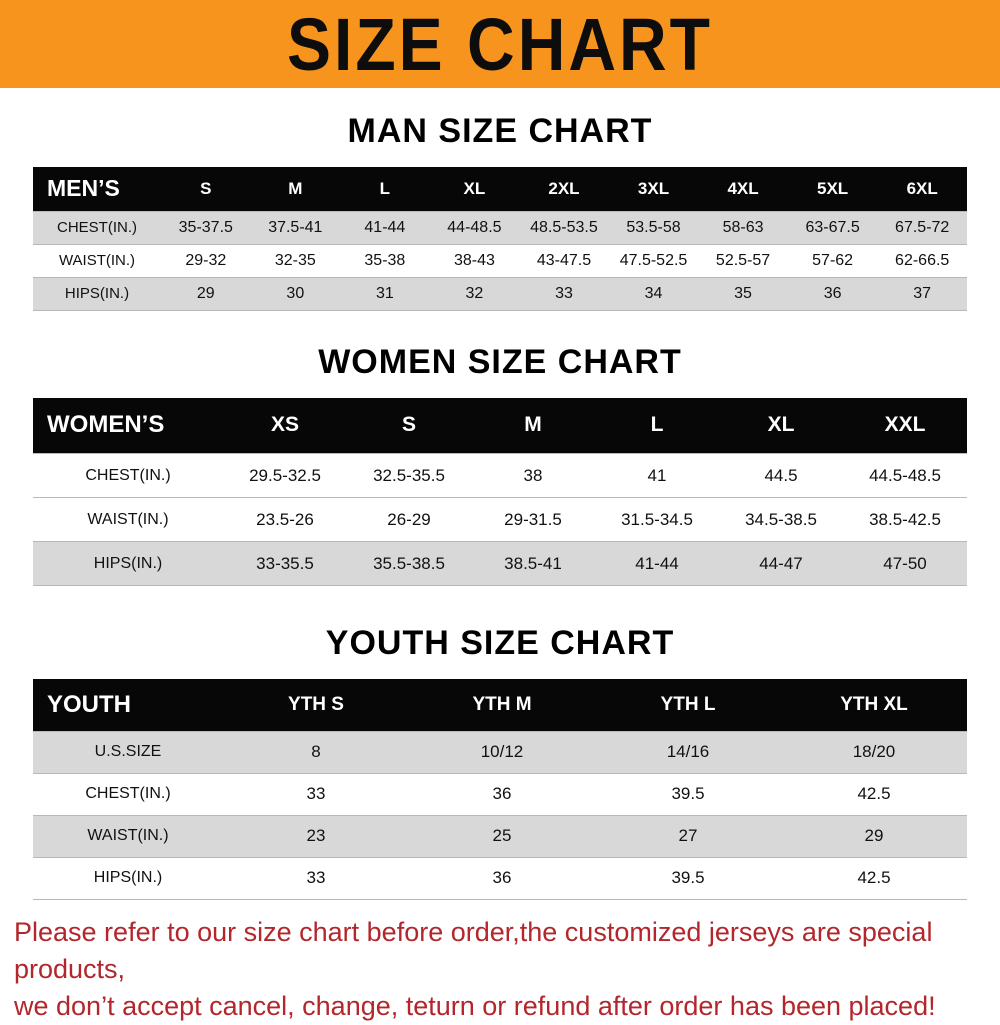  Describe the element at coordinates (500, 643) in the screenshot. I see `youth-size-chart-heading: YOUTH SIZE CHART` at that location.